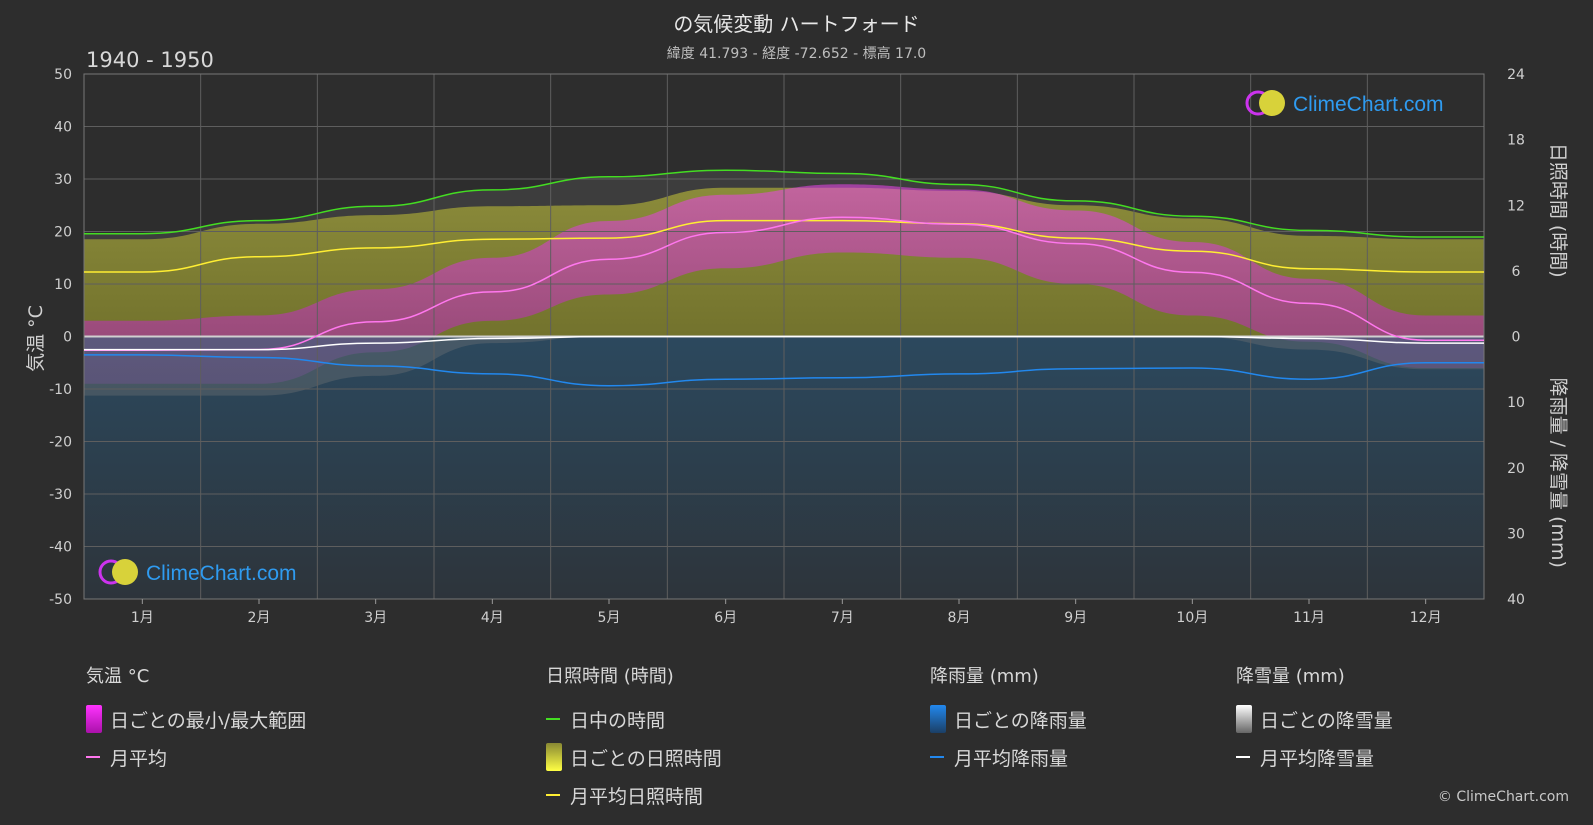 This screenshot has height=825, width=1593. I want to click on legend-sunshine: 日照時間 (時間) 日中の時間 日ごとの日照時間 月平均日照時間, so click(634, 738).